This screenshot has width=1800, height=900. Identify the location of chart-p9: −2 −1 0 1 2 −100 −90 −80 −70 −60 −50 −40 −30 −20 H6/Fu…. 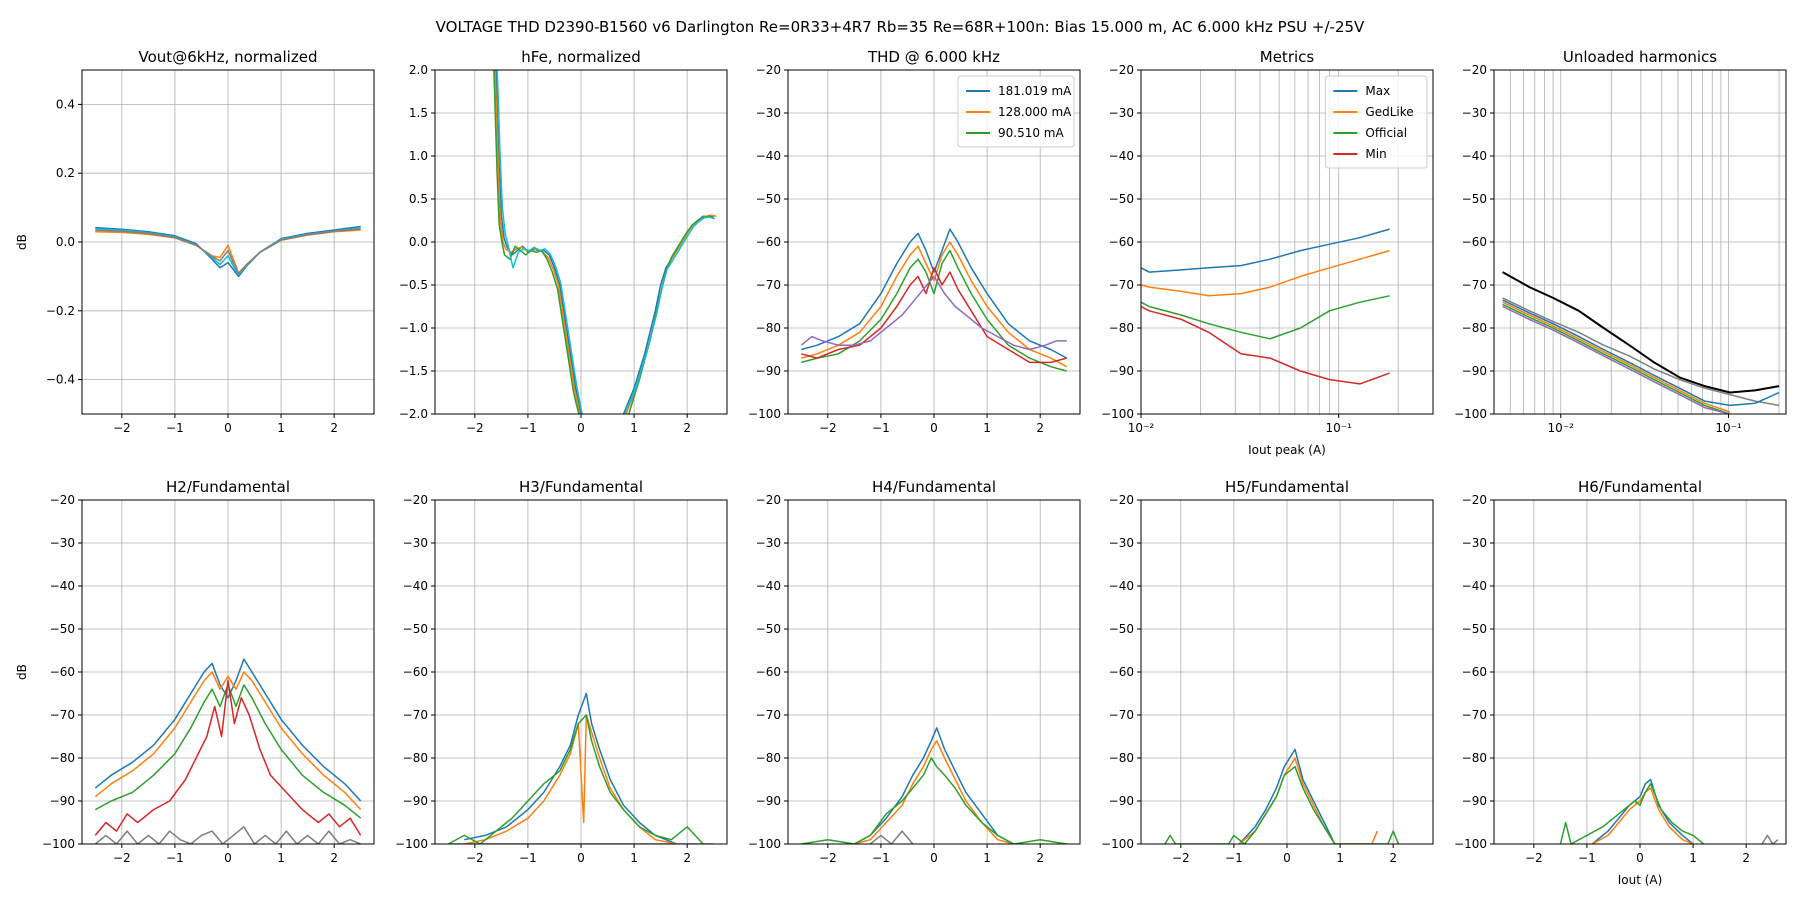
(1620, 682).